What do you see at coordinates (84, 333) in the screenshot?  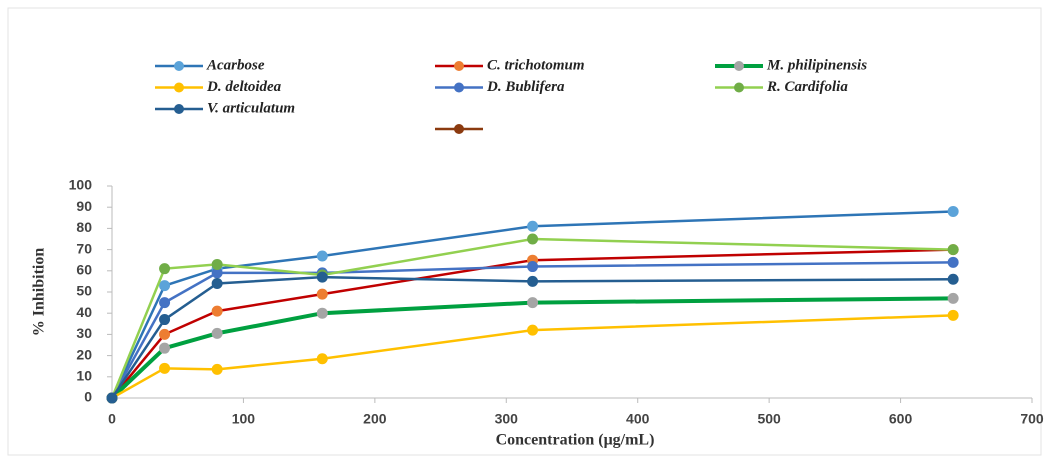 I see `y-tick-label: 30` at bounding box center [84, 333].